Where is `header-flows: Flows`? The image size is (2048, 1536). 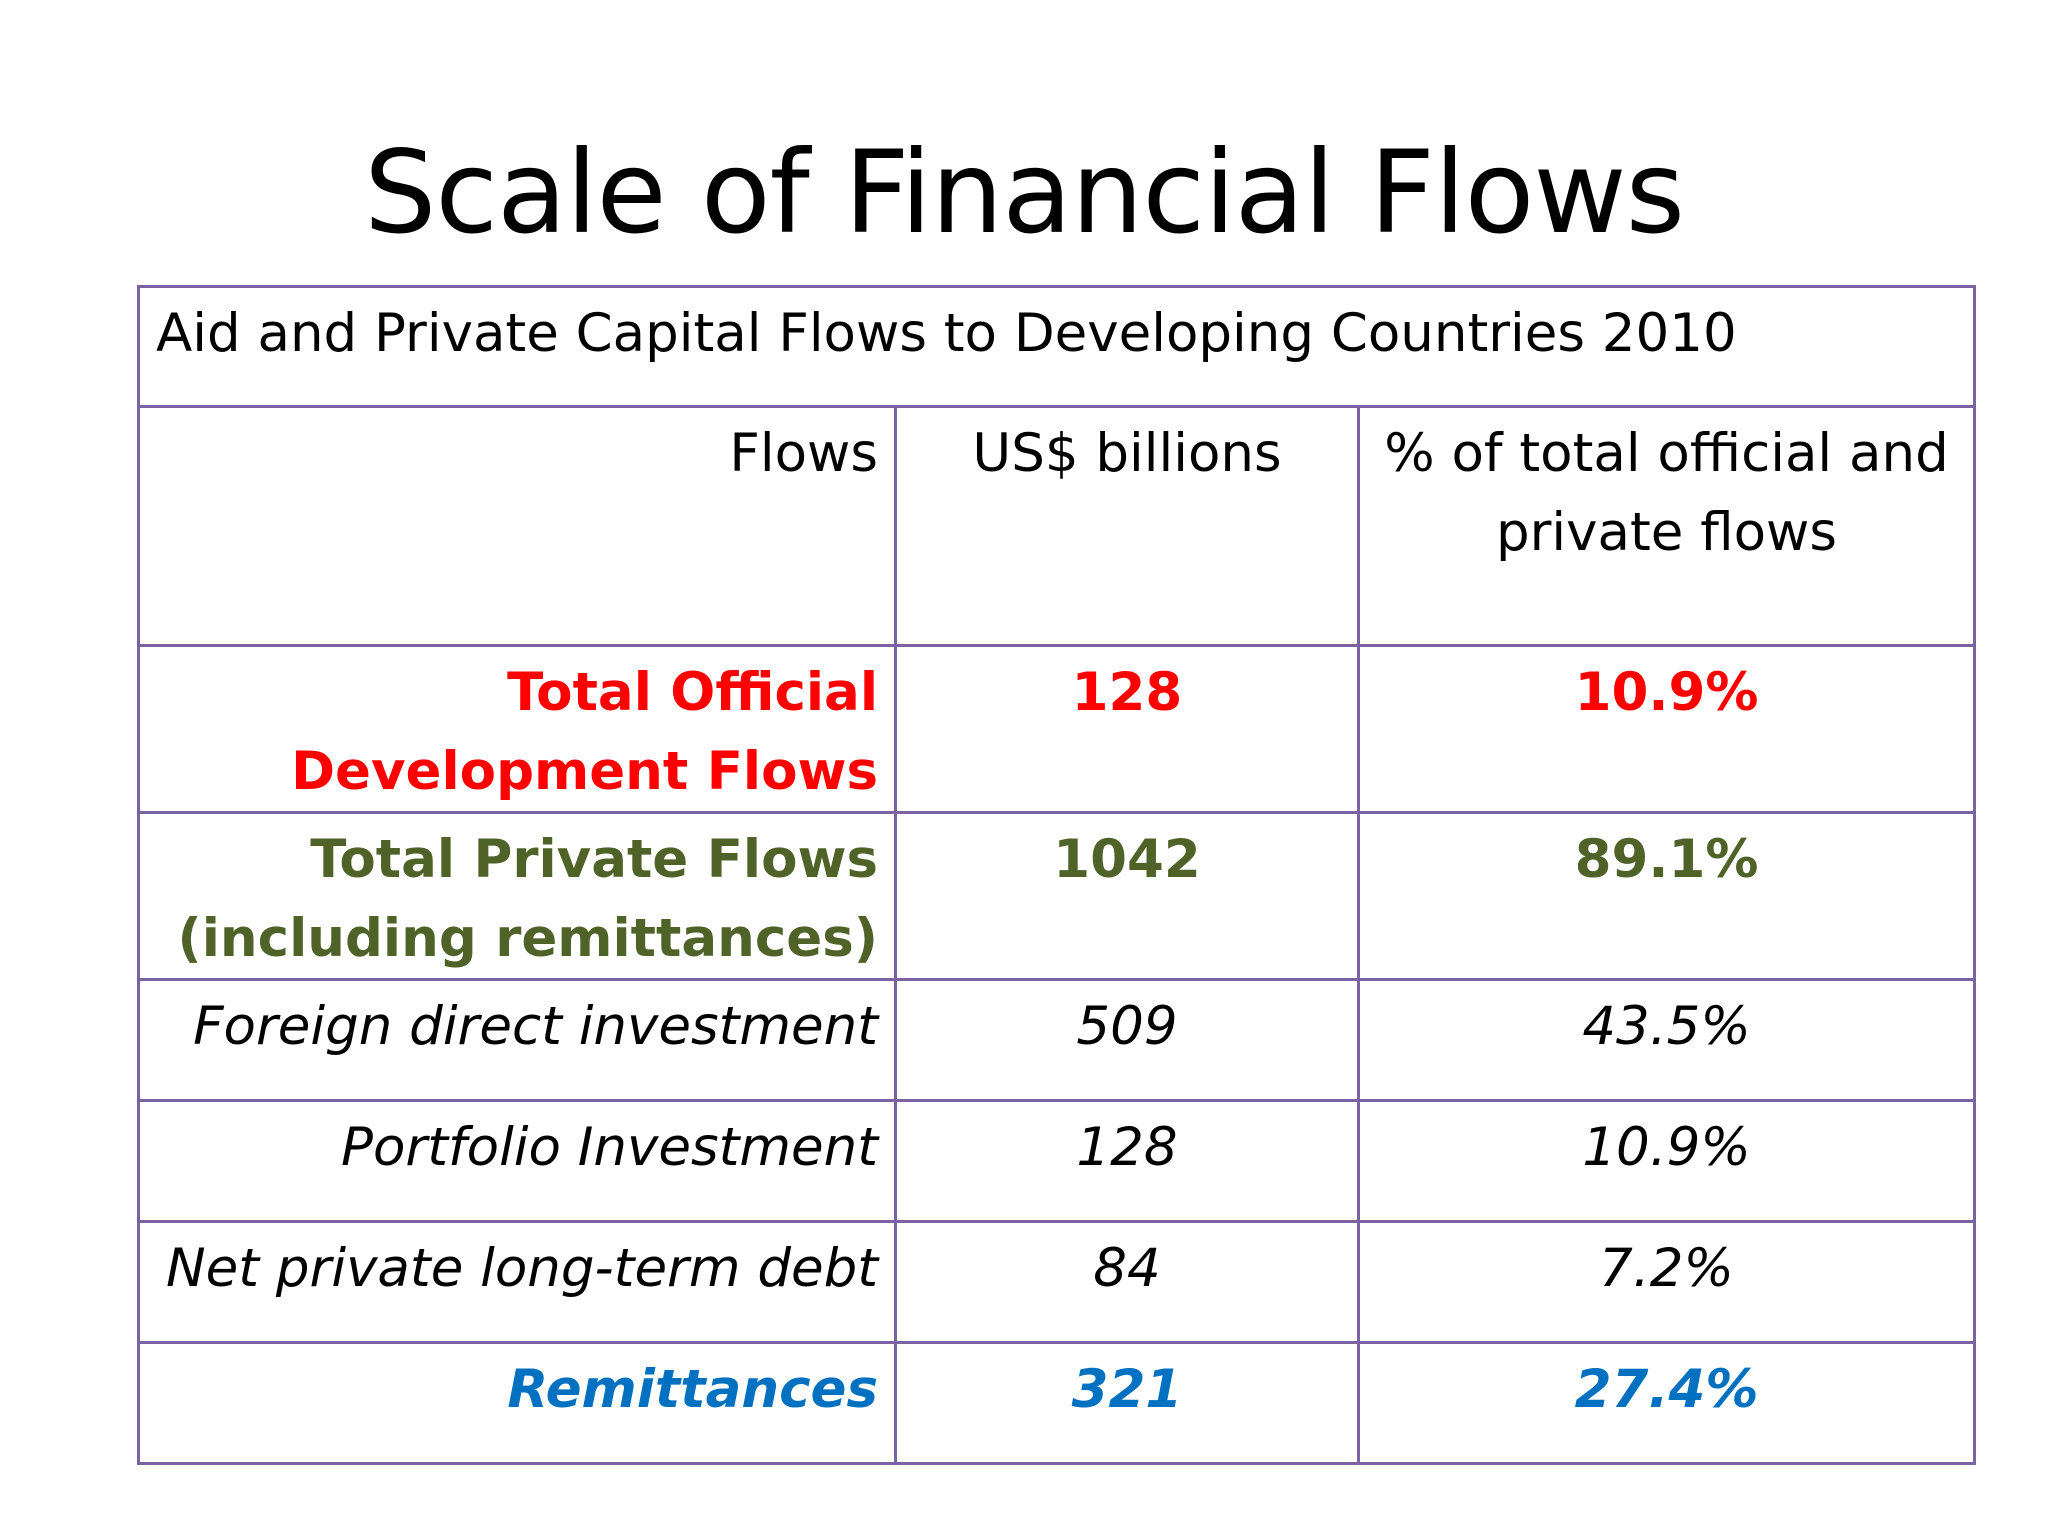 header-flows: Flows is located at coordinates (517, 526).